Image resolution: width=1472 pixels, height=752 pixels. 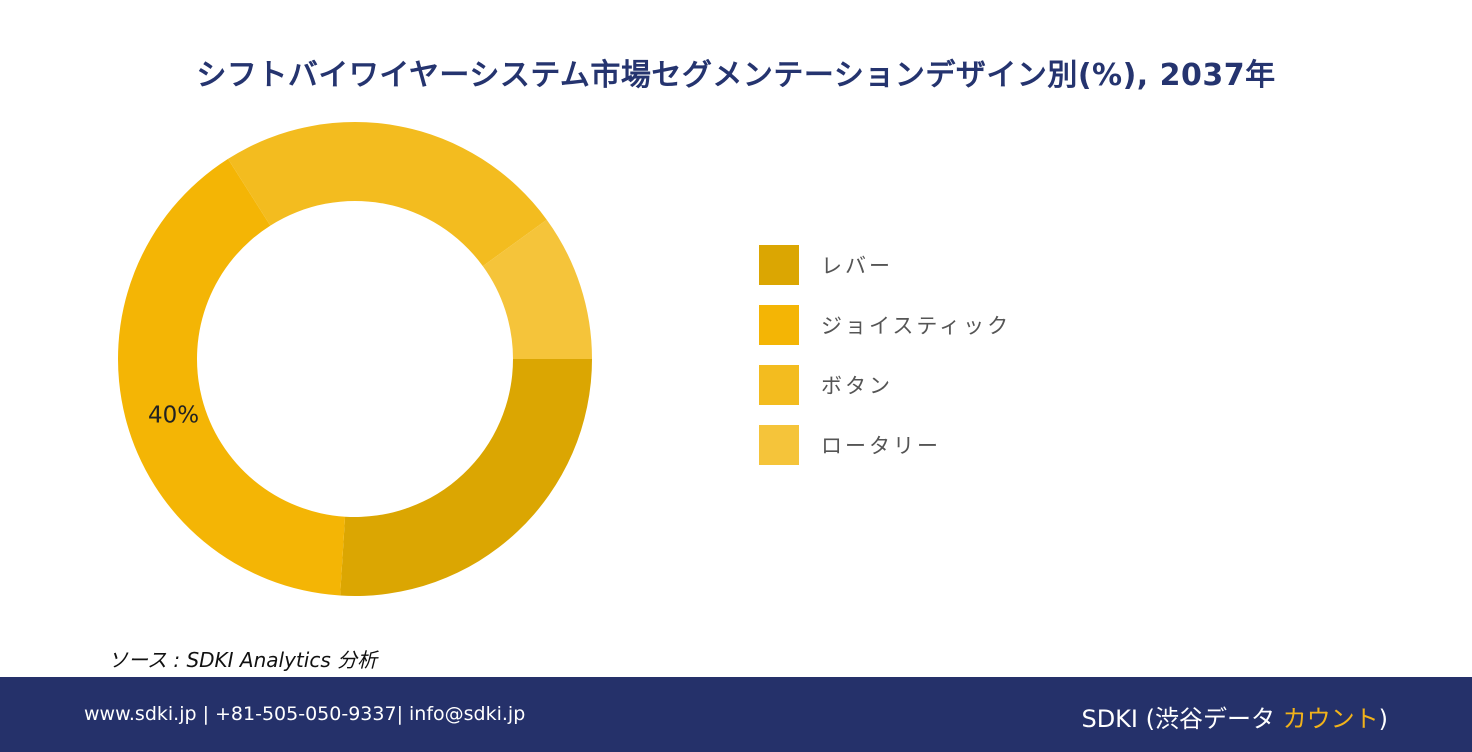 What do you see at coordinates (779, 325) in the screenshot?
I see `legend-swatch-joystick` at bounding box center [779, 325].